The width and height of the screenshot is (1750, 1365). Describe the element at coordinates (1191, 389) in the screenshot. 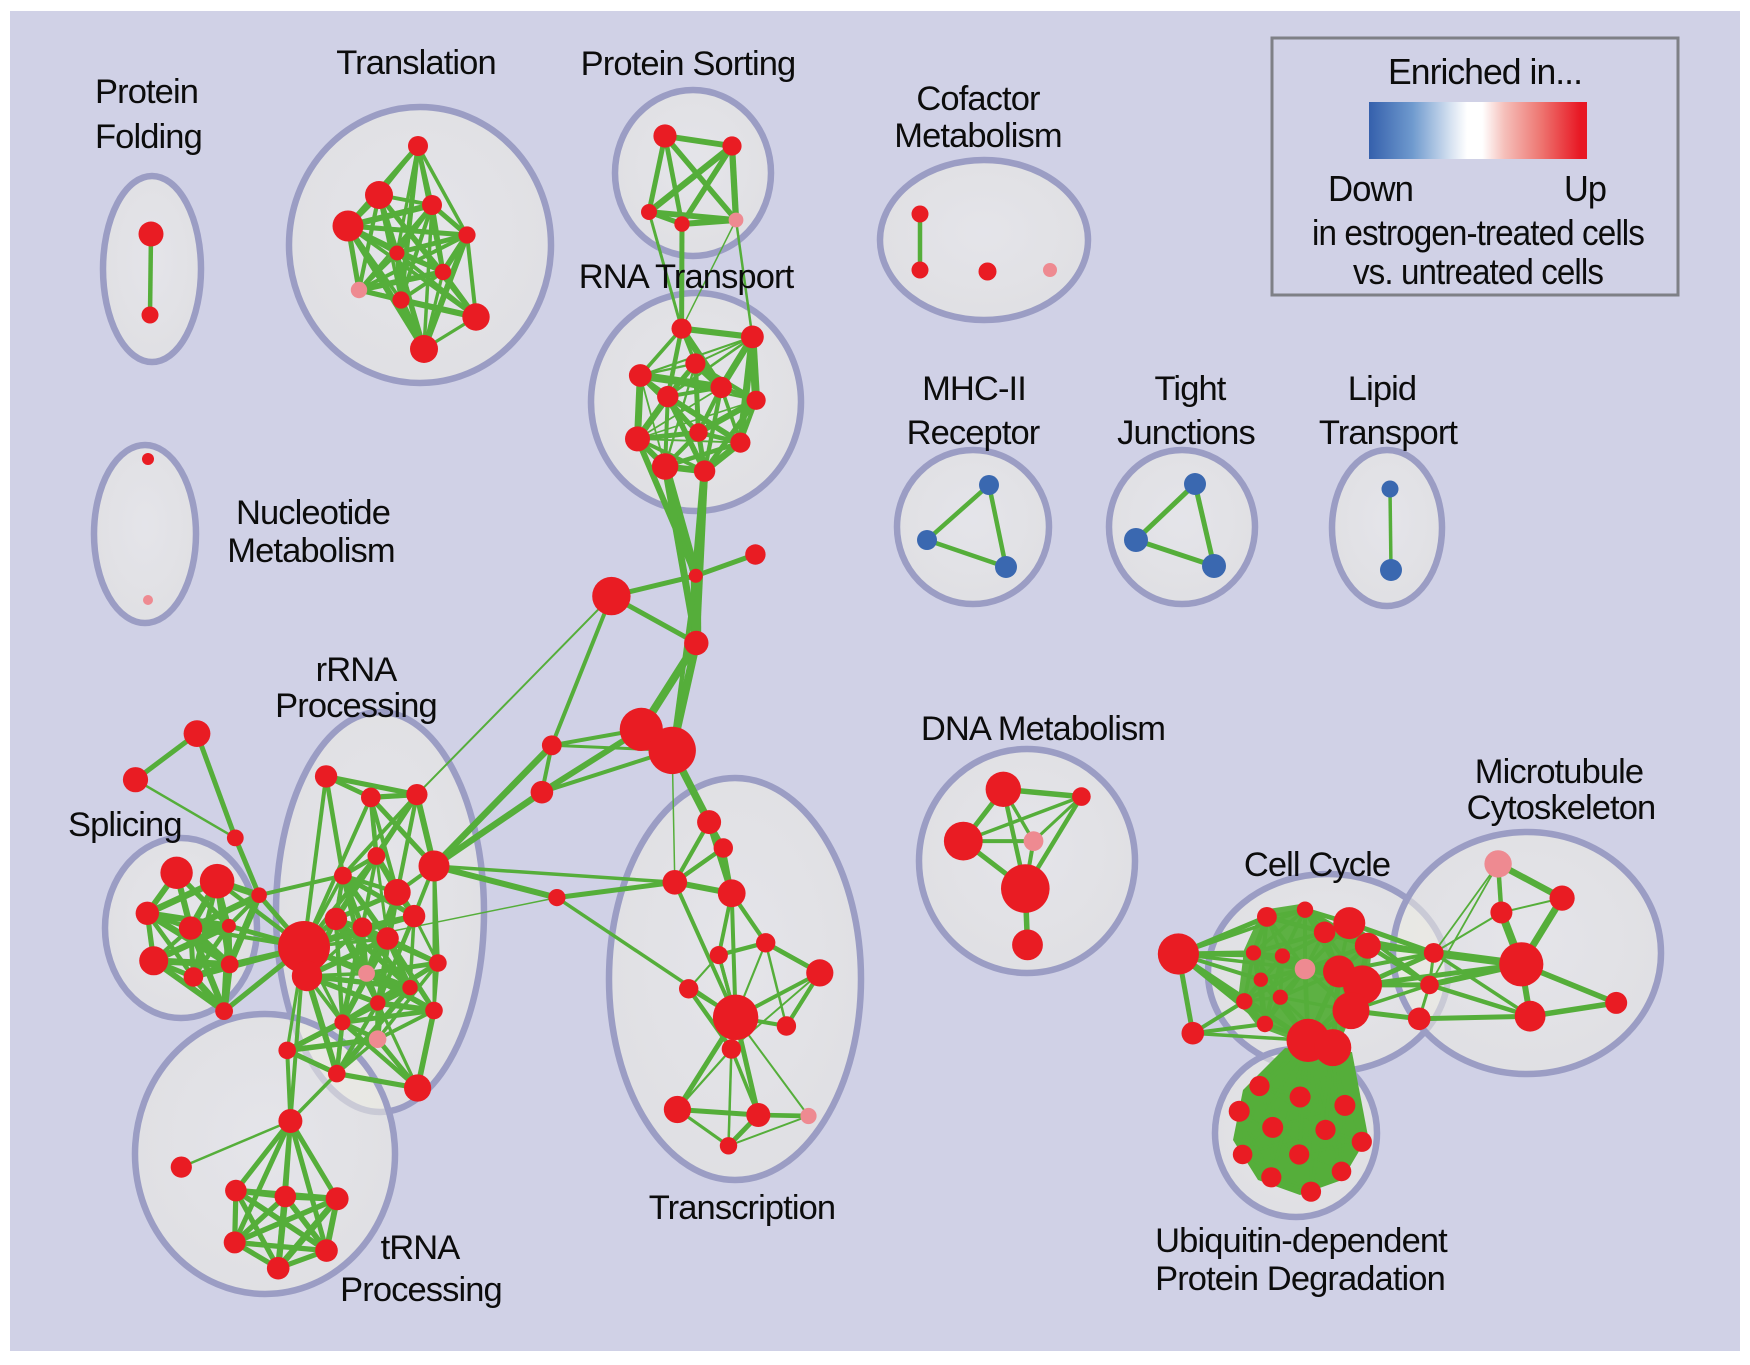

I see `svg-text: Tight` at that location.